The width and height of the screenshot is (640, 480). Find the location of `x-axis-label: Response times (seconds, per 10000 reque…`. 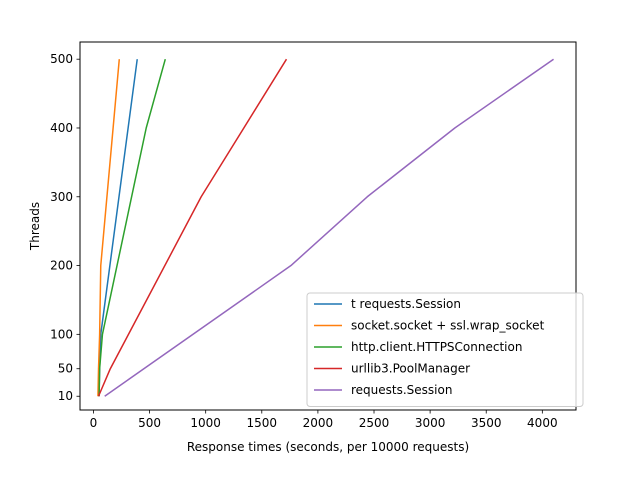

x-axis-label: Response times (seconds, per 10000 reque… is located at coordinates (328, 447).